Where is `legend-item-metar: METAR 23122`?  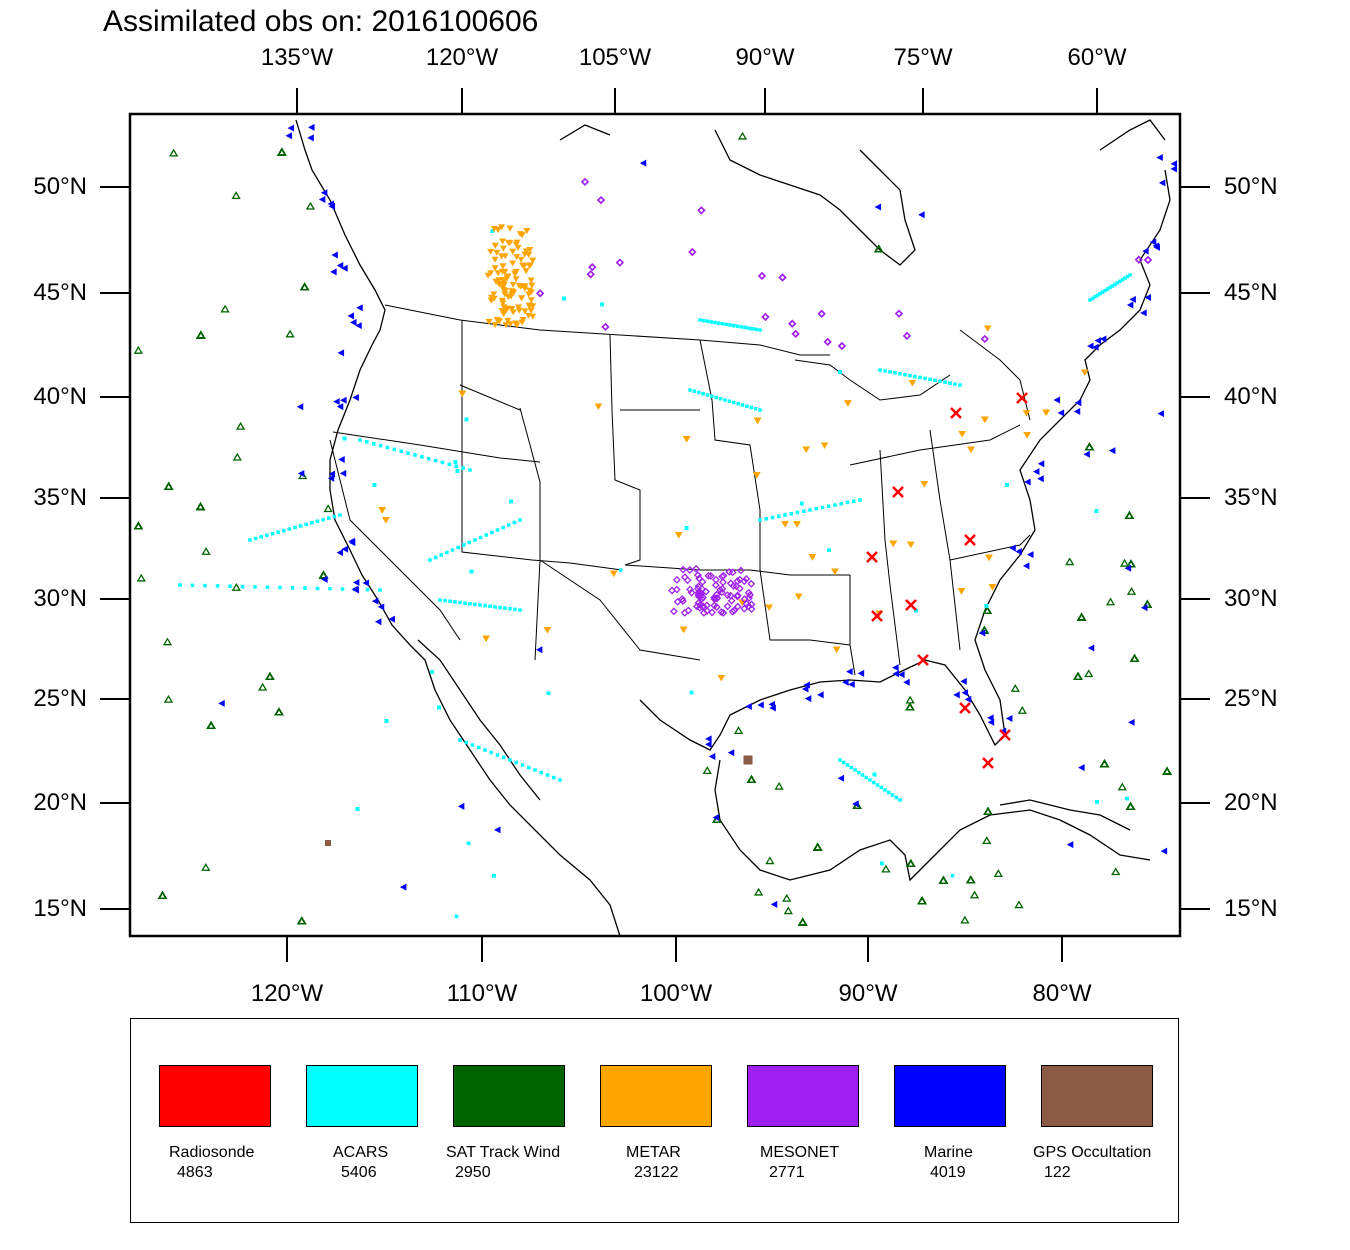 legend-item-metar: METAR 23122 is located at coordinates (656, 1123).